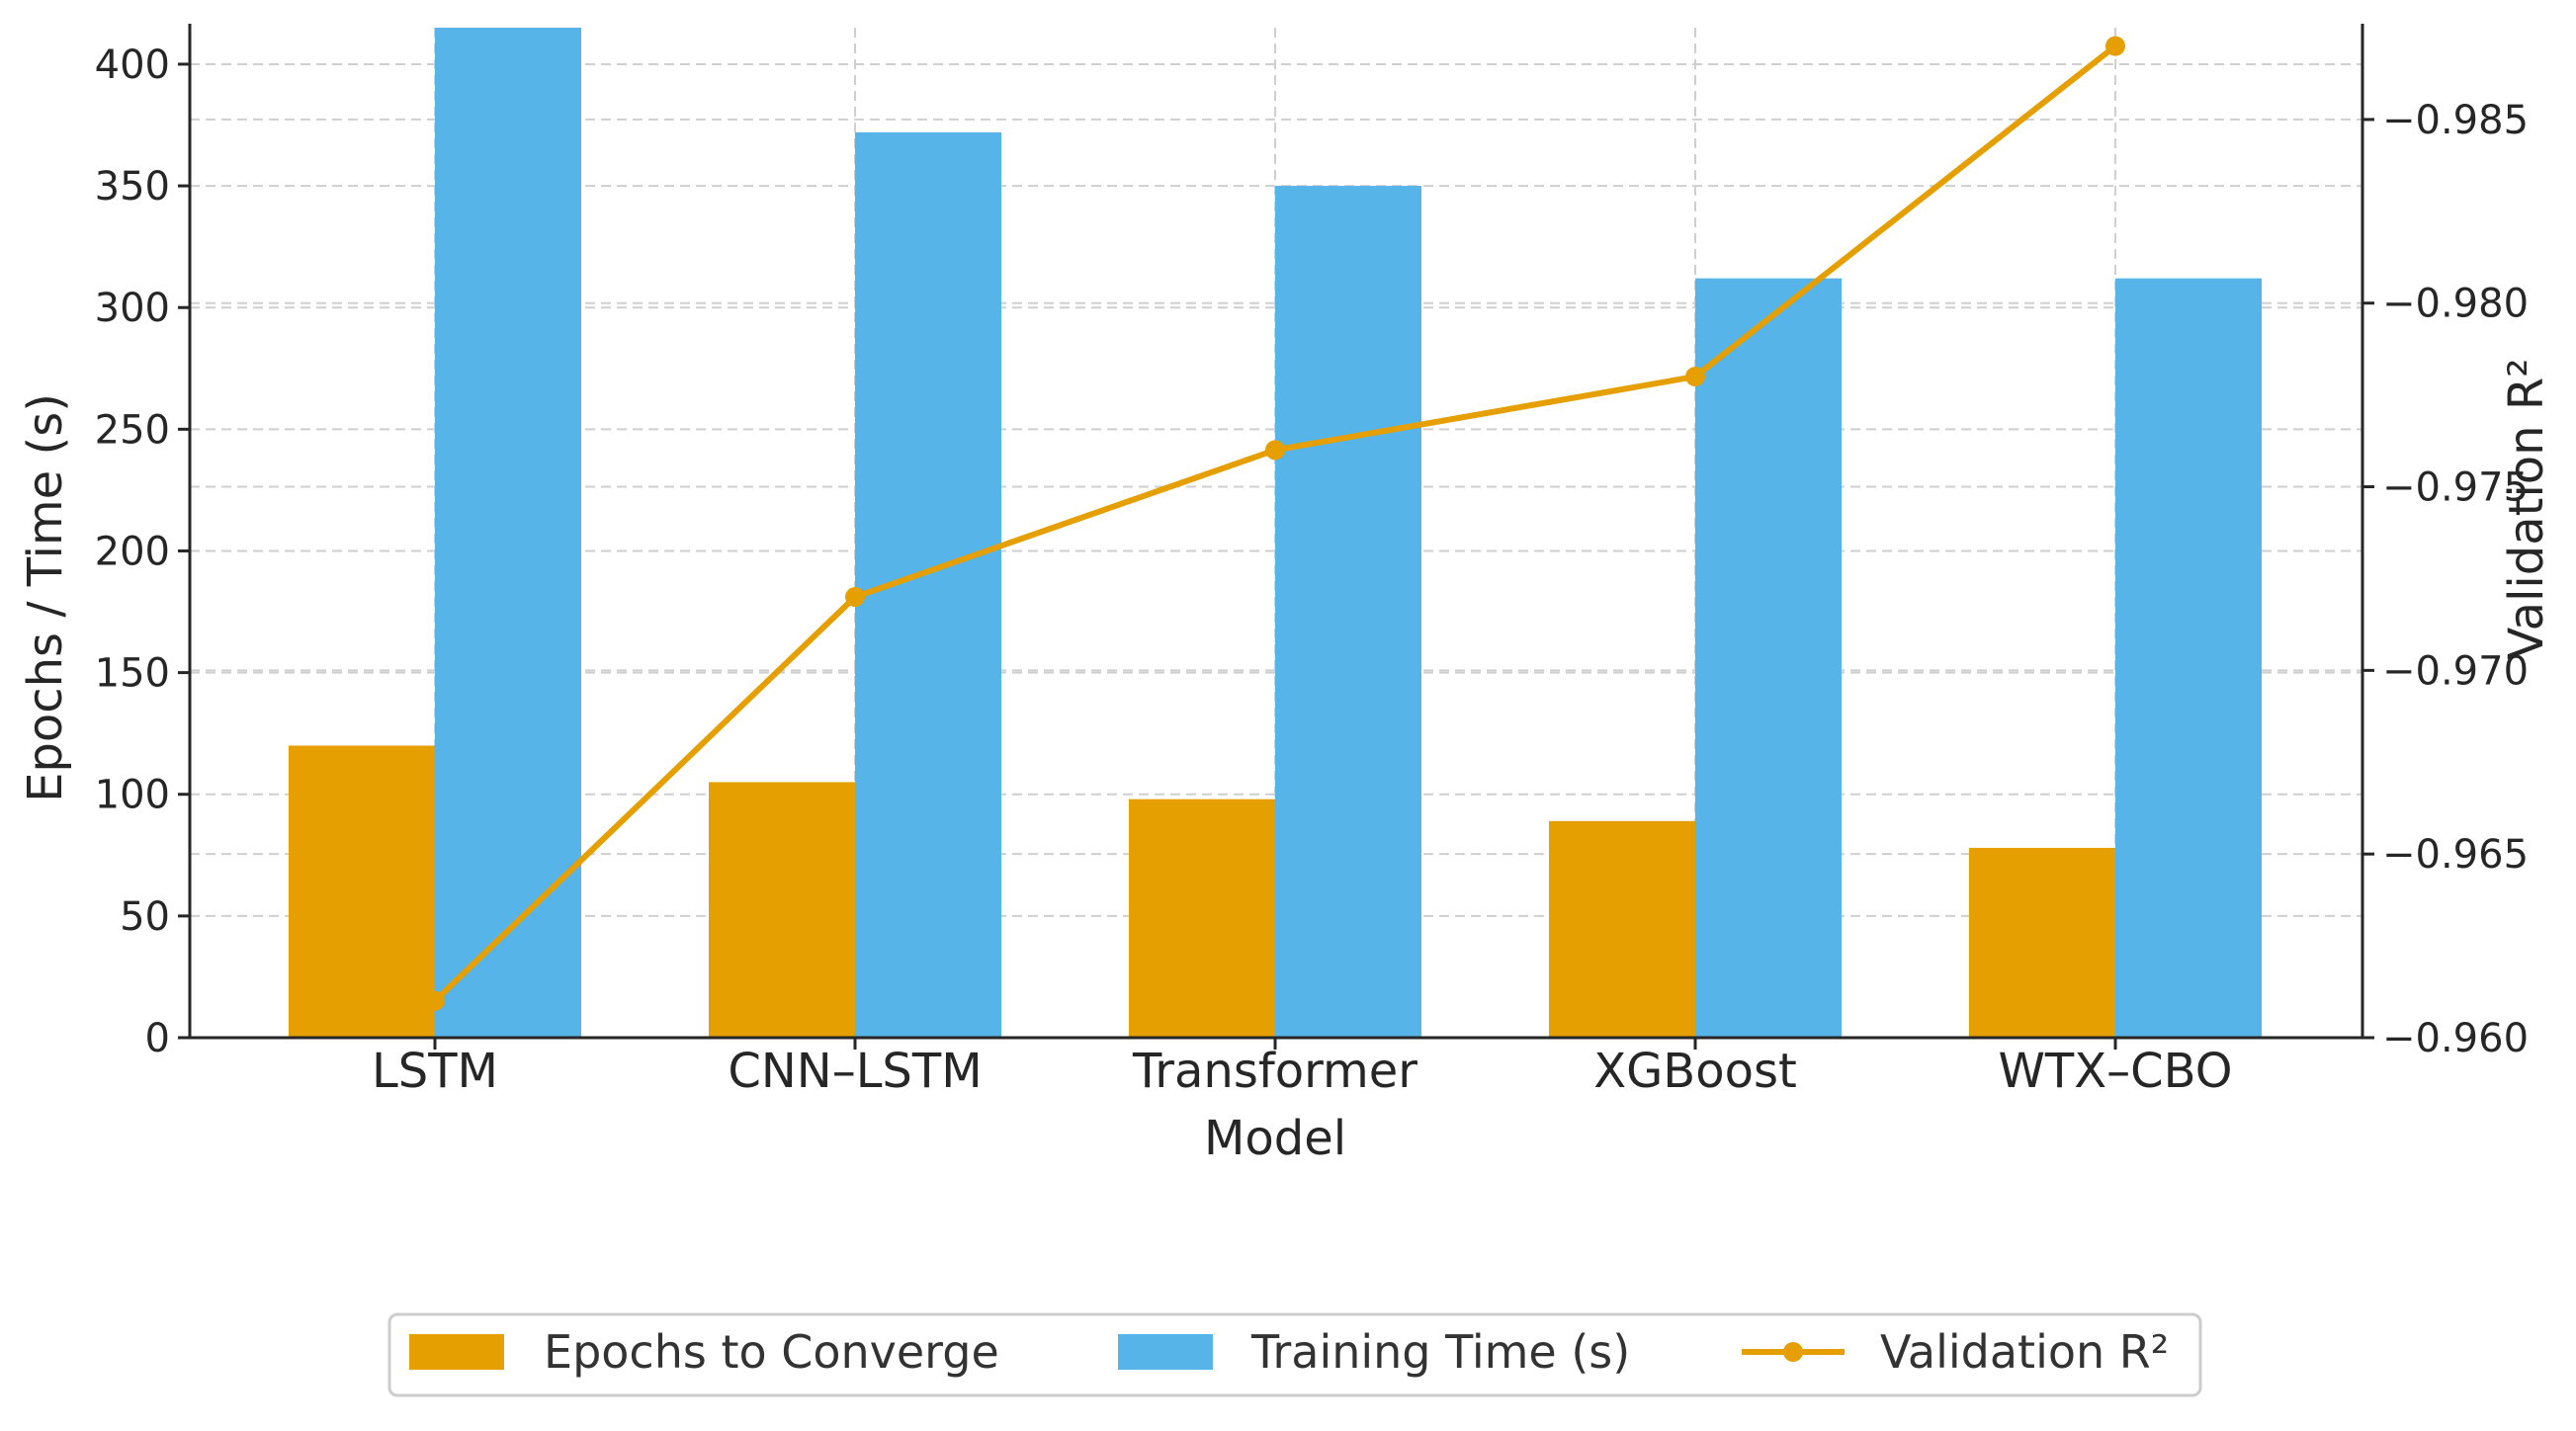 This screenshot has width=2576, height=1431. I want to click on y-tick-label-left: 150, so click(132, 674).